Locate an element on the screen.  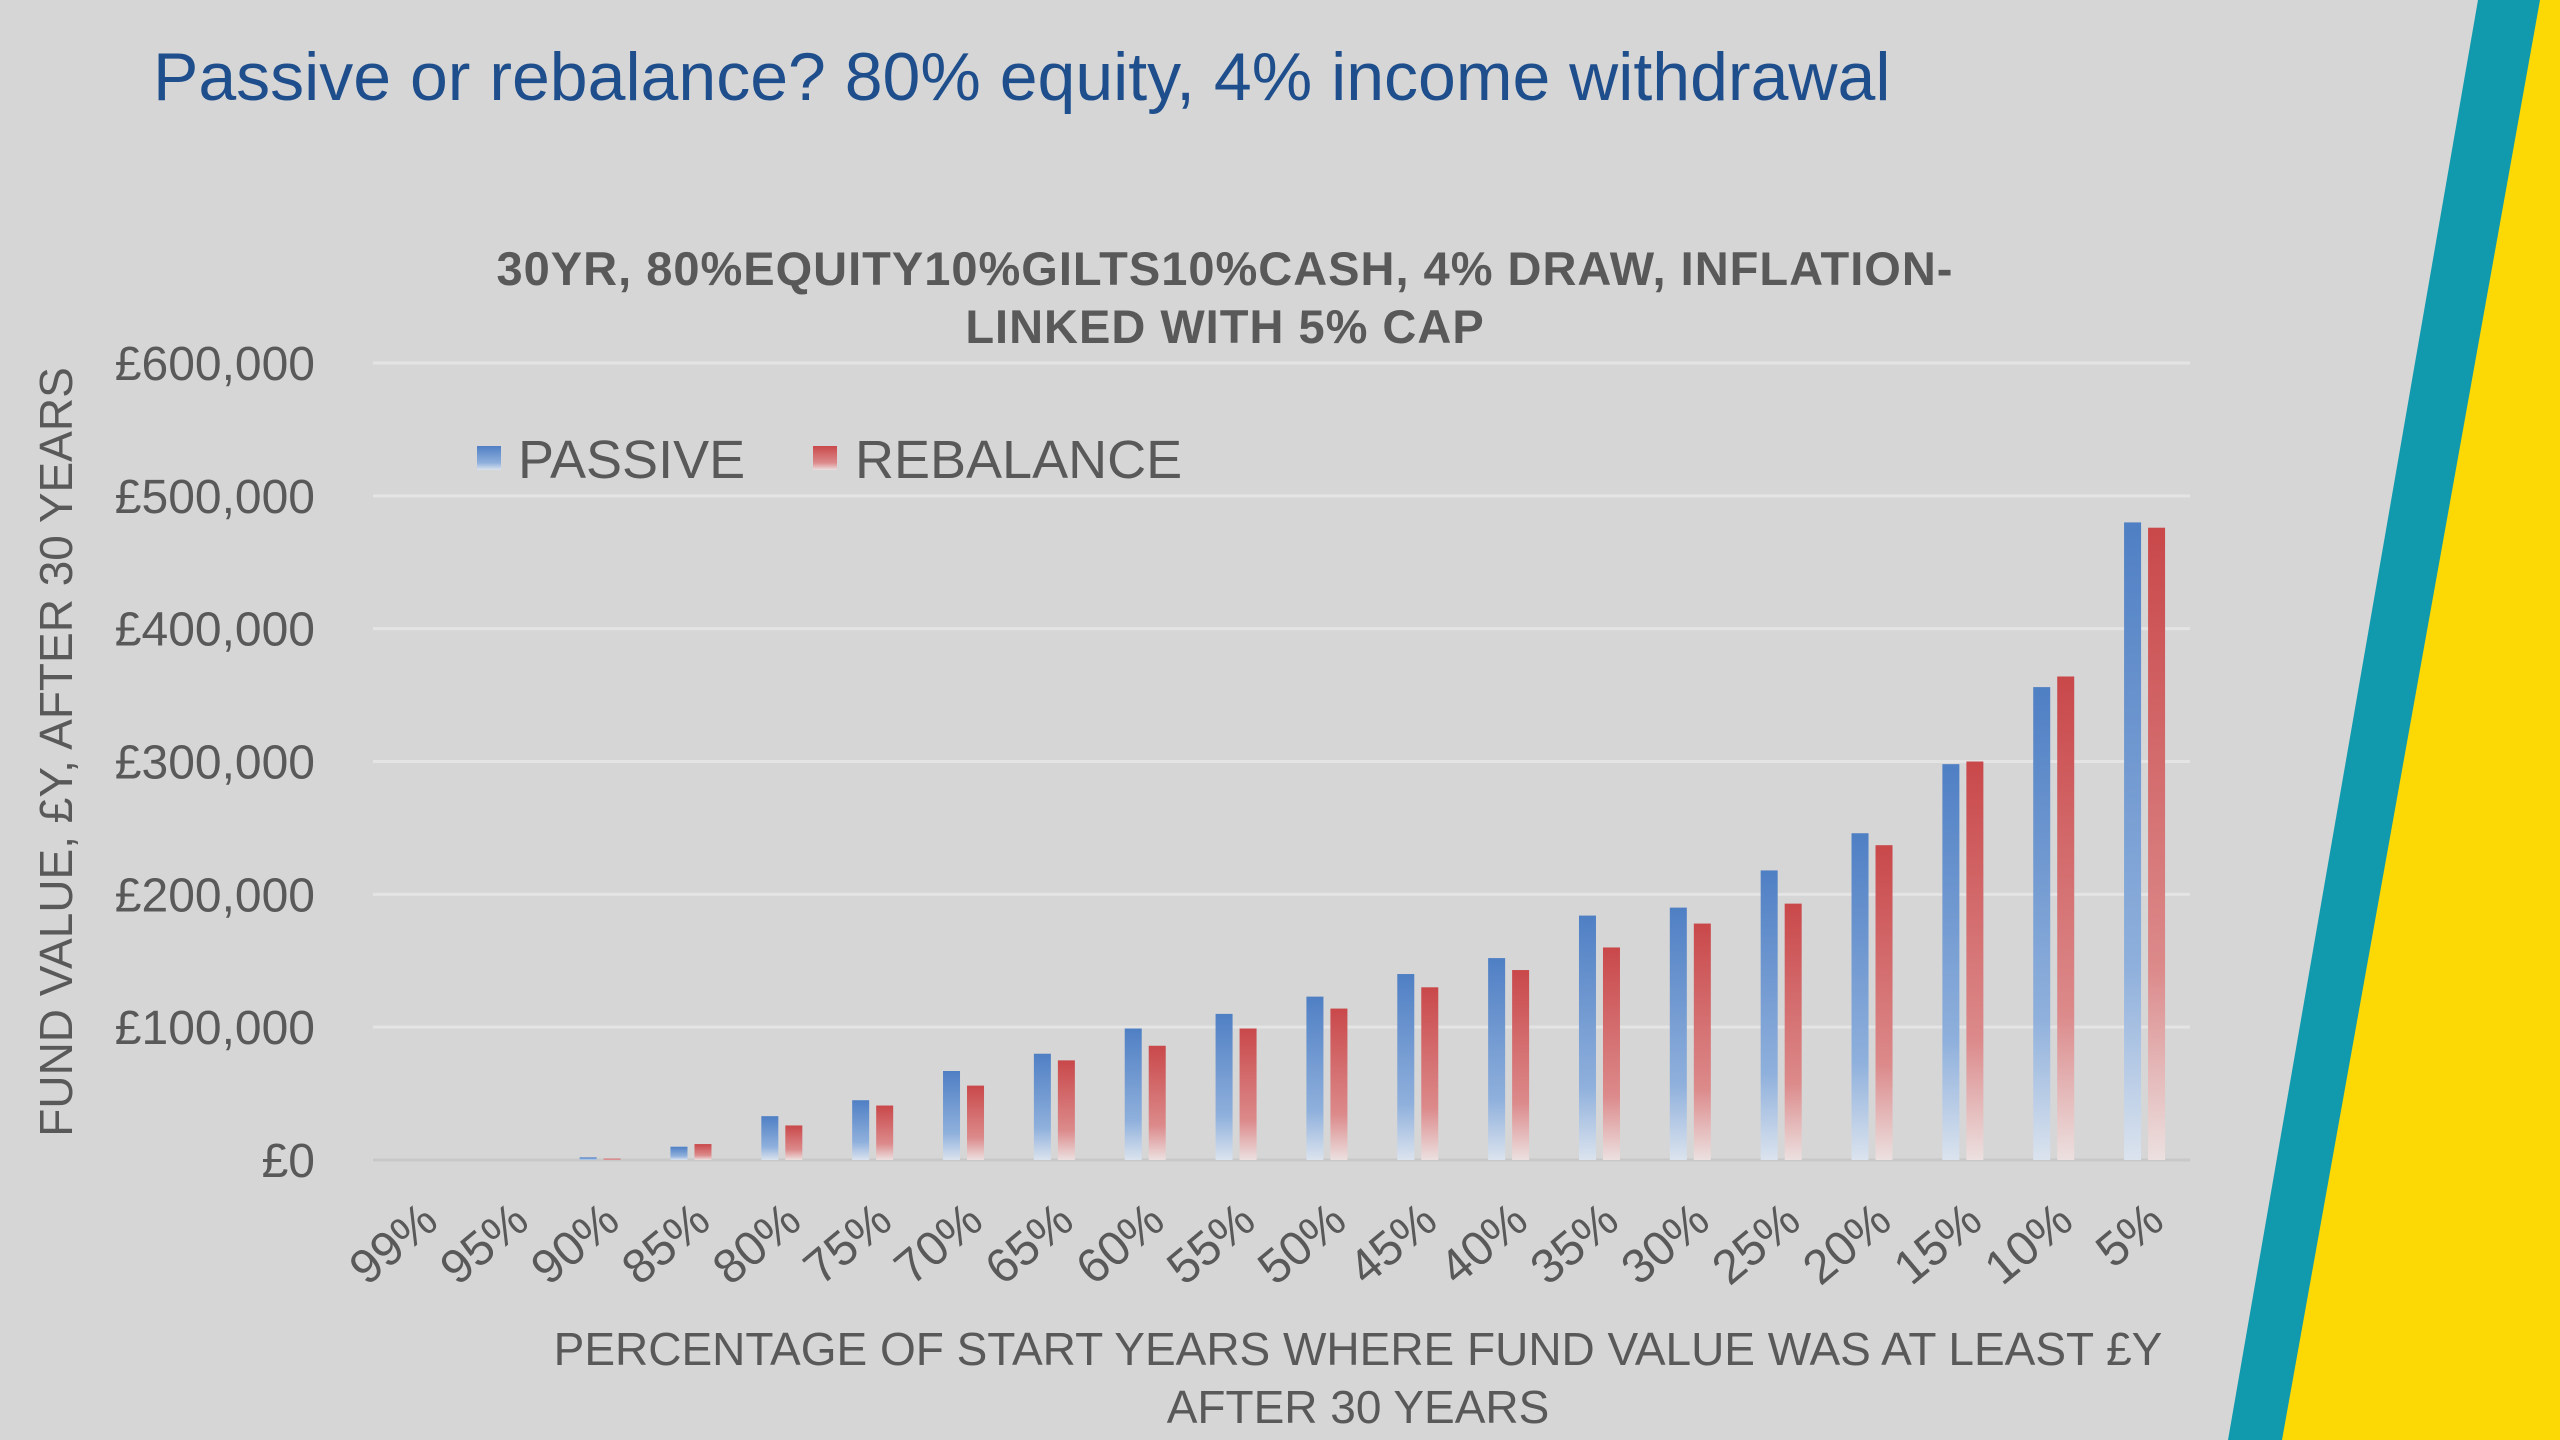
x-tick-label: 90% is located at coordinates (576, 1244).